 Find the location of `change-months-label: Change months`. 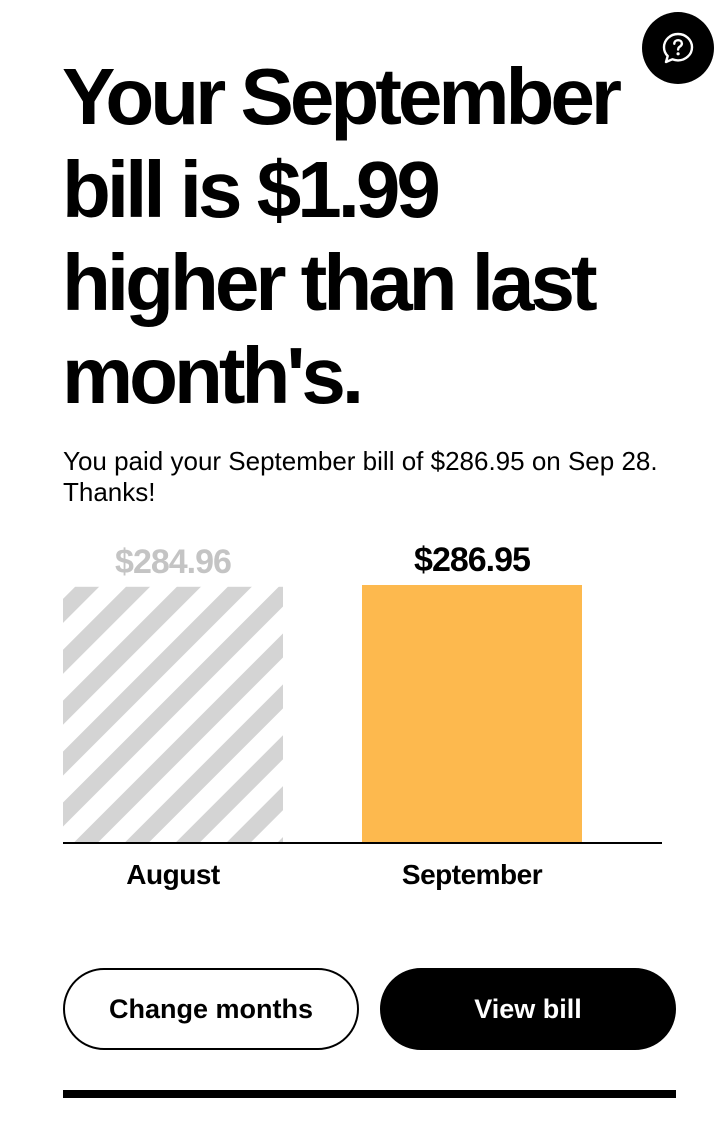

change-months-label: Change months is located at coordinates (210, 1008).